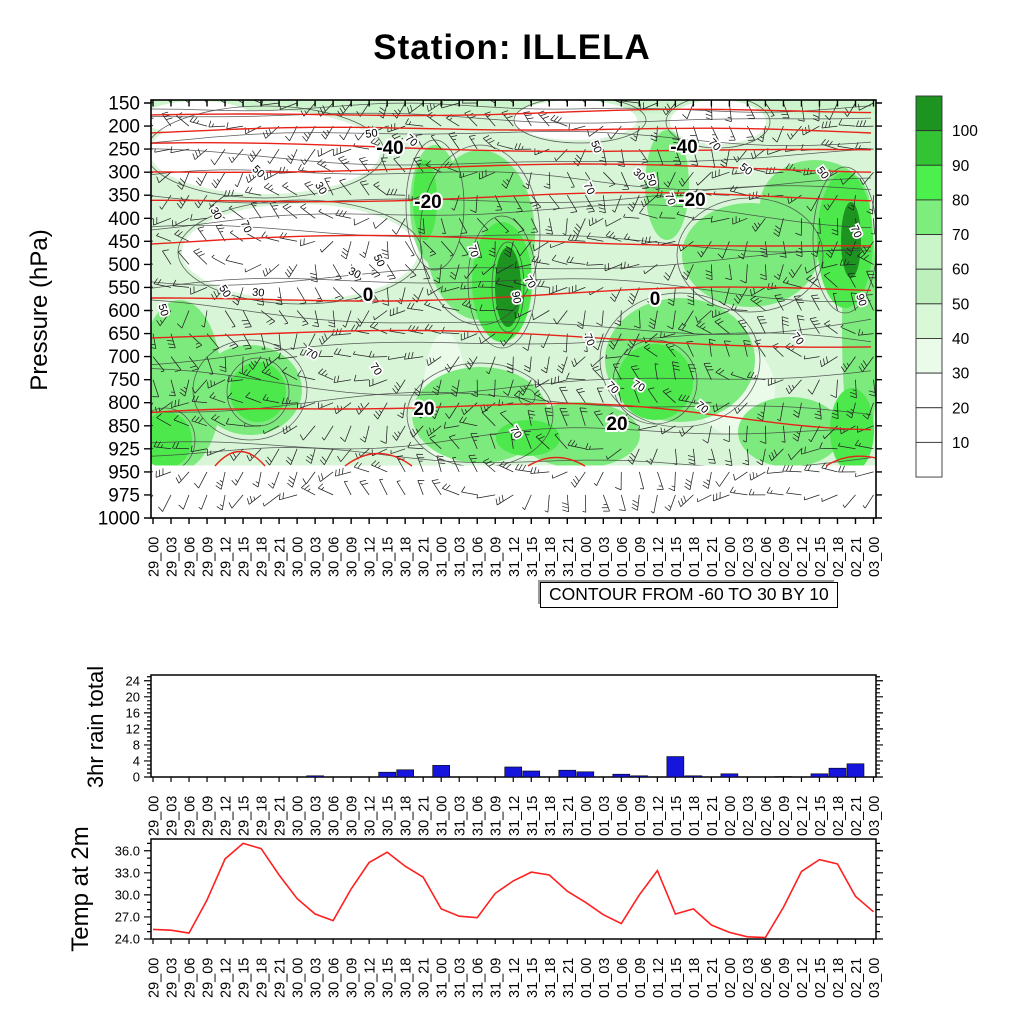 The image size is (1024, 1024). I want to click on temp-panel: 36.0 33.0 30.0 27.0 24.0, so click(499, 892).